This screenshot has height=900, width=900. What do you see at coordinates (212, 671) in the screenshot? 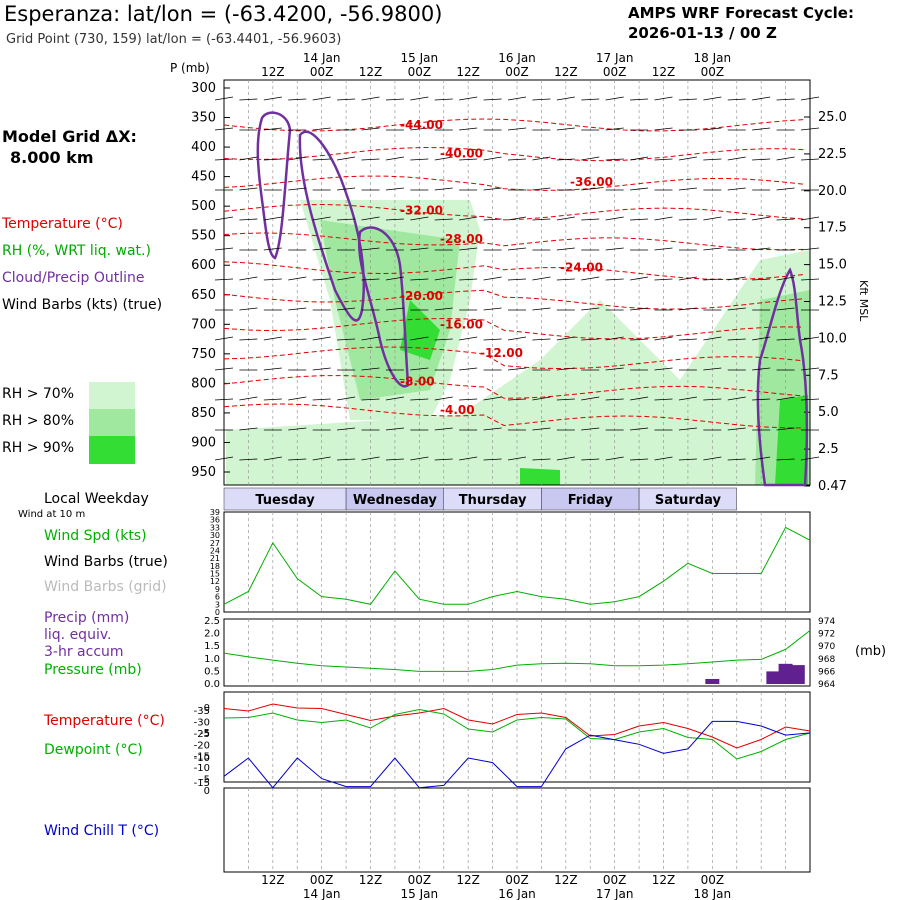
I see `precip-tick-label: 0.5` at bounding box center [212, 671].